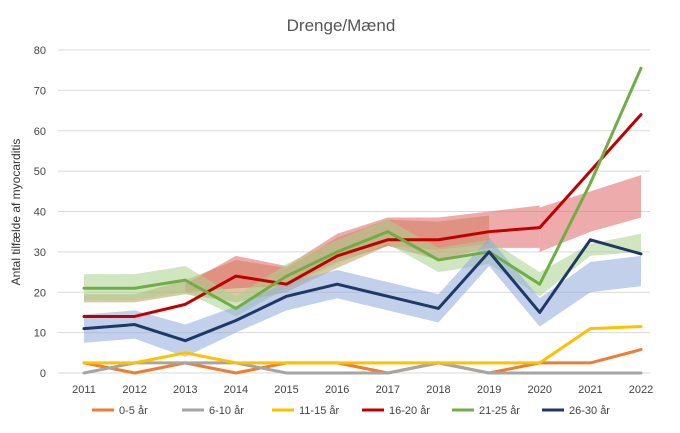 The height and width of the screenshot is (433, 680). What do you see at coordinates (286, 390) in the screenshot?
I see `x-tick-label: 2015` at bounding box center [286, 390].